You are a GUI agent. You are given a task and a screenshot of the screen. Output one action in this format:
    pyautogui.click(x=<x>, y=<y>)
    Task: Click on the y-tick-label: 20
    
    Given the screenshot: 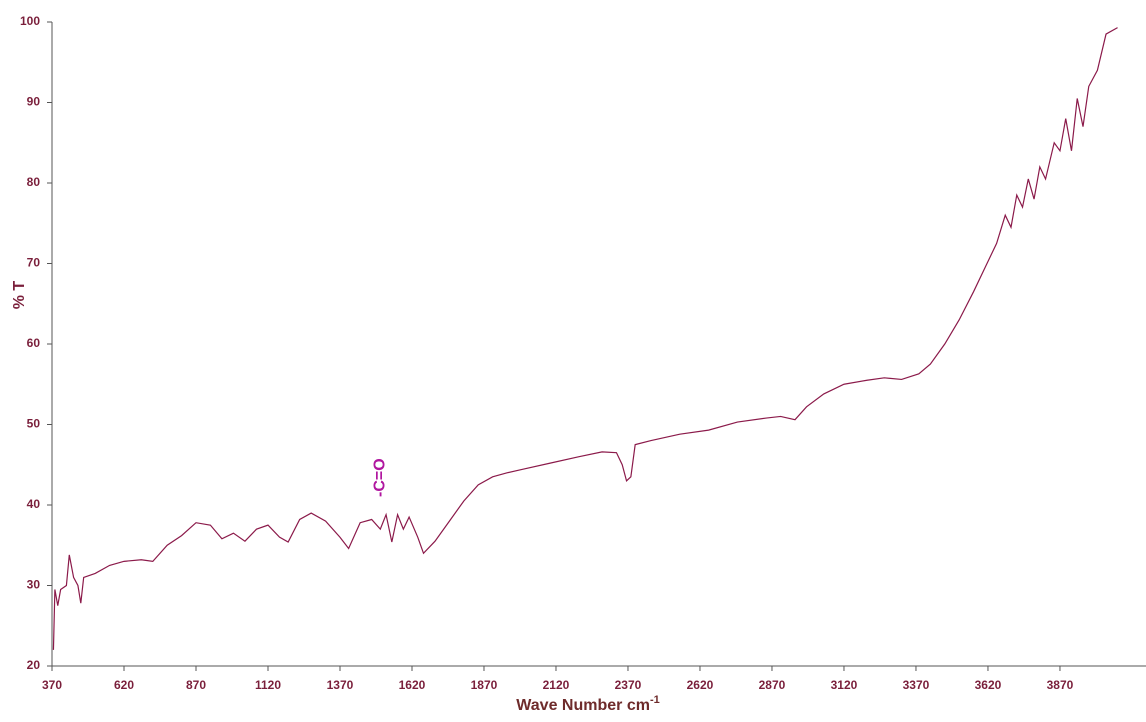 What is the action you would take?
    pyautogui.click(x=34, y=665)
    